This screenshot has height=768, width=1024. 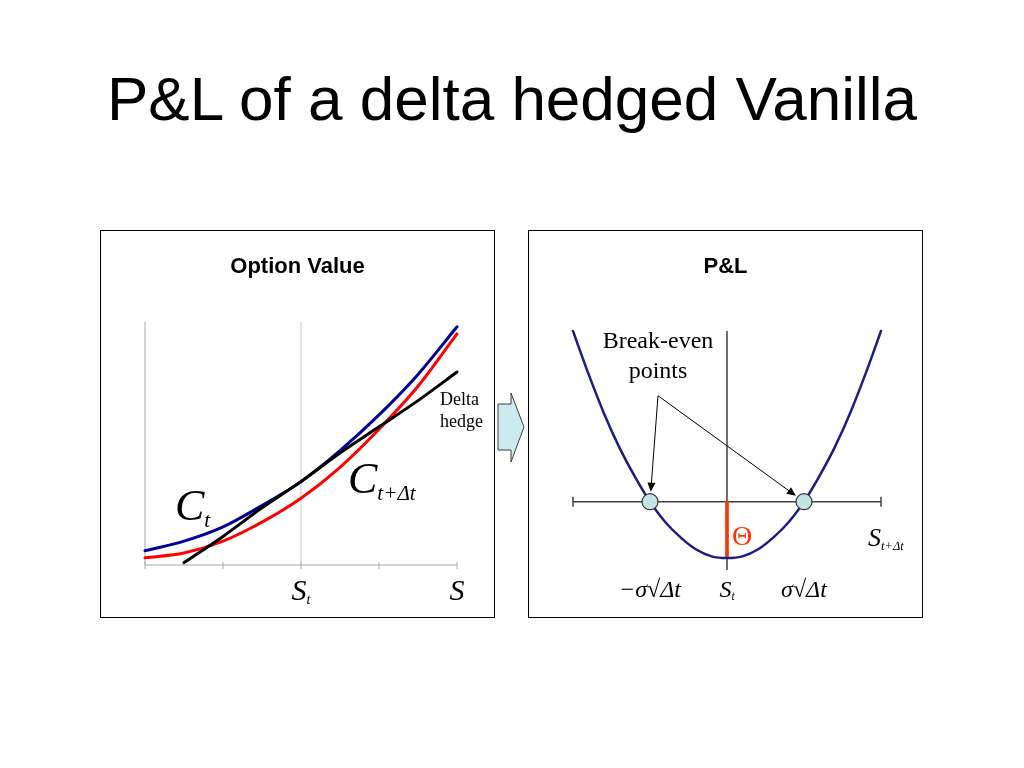 I want to click on series-label: Θ, so click(x=742, y=536).